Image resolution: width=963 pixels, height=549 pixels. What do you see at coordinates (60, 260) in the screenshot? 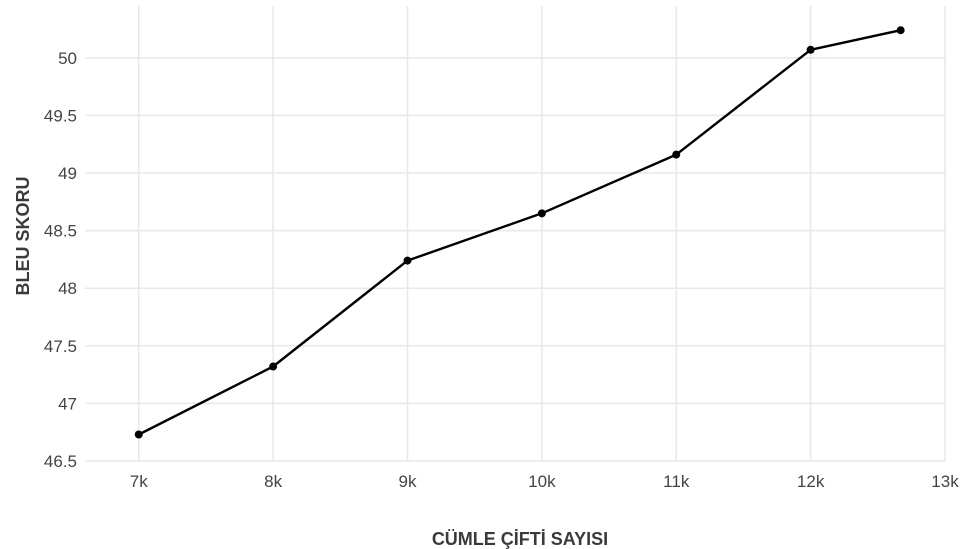
I see `y-axis-ticks: 46.5 47 47.5 48 48.5 49 49.5 50` at bounding box center [60, 260].